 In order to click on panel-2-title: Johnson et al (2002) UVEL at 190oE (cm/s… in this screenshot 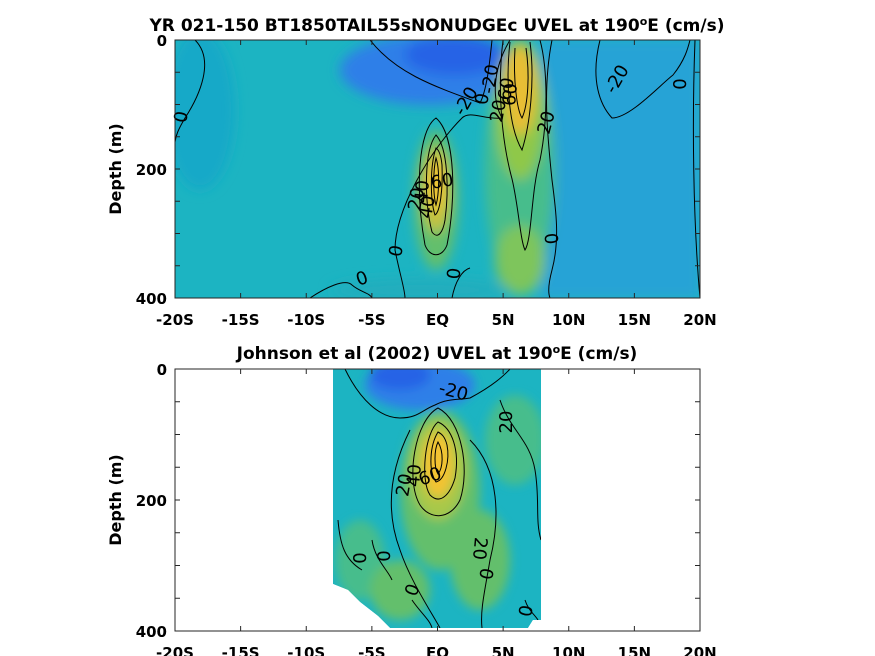, I will do `click(437, 353)`.